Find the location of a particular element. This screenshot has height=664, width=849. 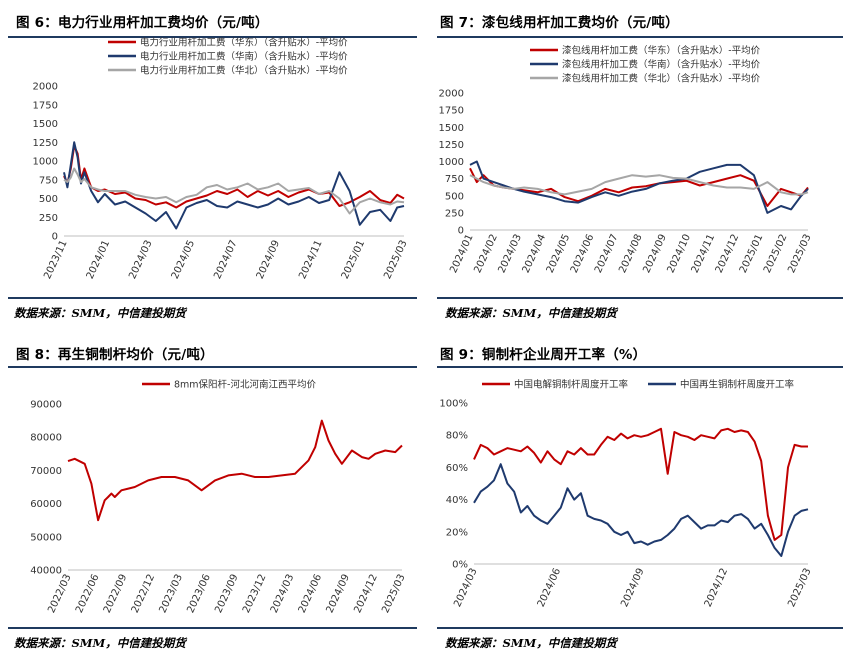

header-rule-bottom-left is located at coordinates (212, 367).